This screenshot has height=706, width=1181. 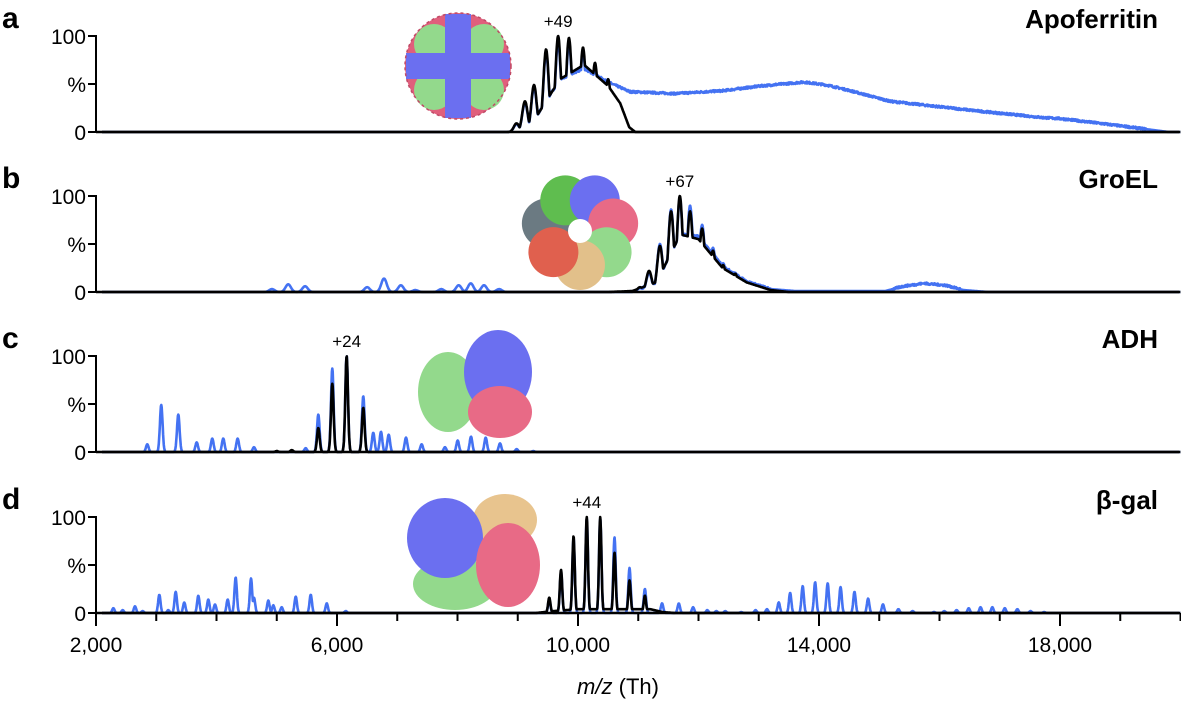 I want to click on groel-subunit, so click(x=553, y=252).